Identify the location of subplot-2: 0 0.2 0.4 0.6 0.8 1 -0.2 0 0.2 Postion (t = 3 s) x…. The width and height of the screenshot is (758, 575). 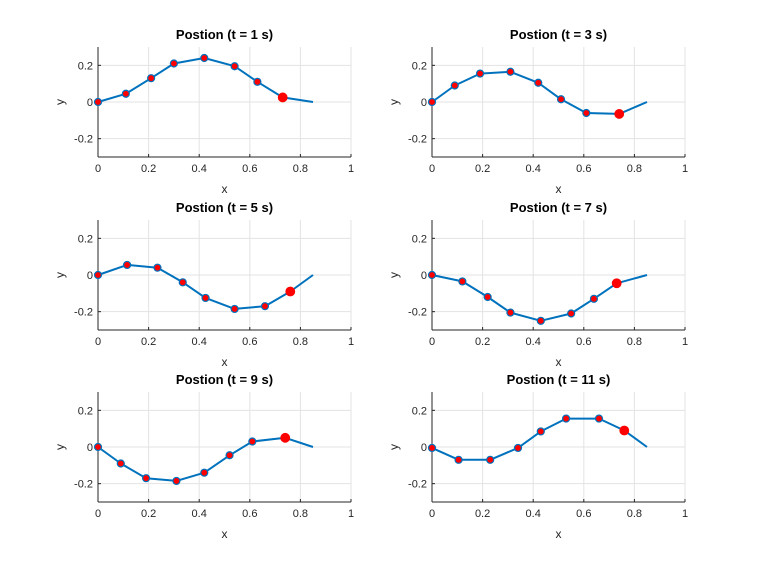
(537, 111).